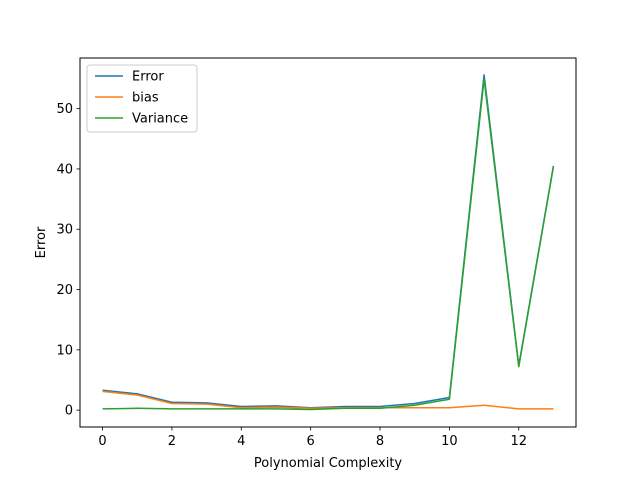 Image resolution: width=640 pixels, height=480 pixels. I want to click on x-tick-label: 8, so click(380, 441).